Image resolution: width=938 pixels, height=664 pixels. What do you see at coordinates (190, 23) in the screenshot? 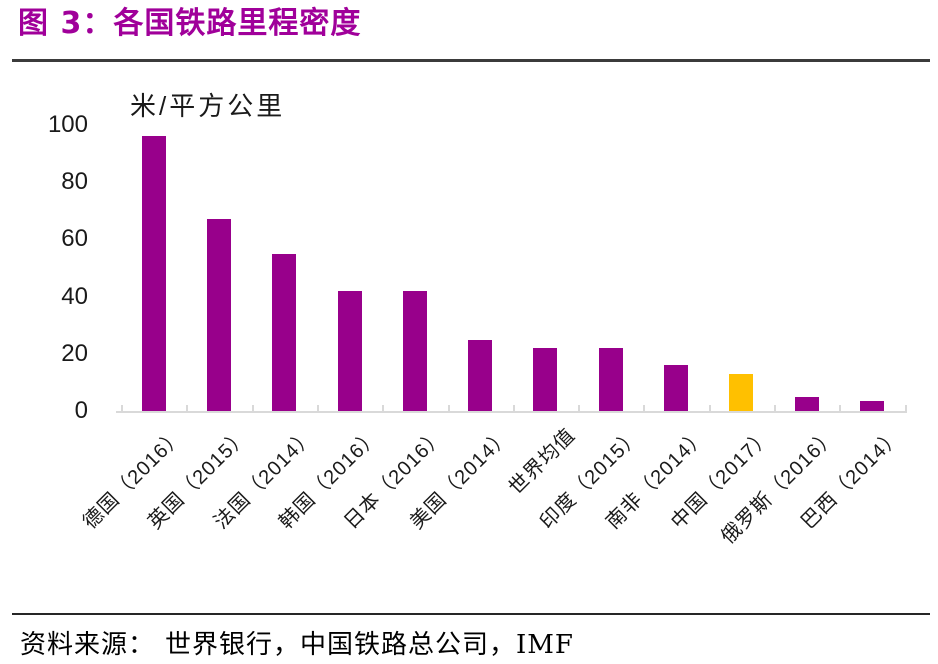
I see `figure-title: 图 3：各国铁路里程密度` at bounding box center [190, 23].